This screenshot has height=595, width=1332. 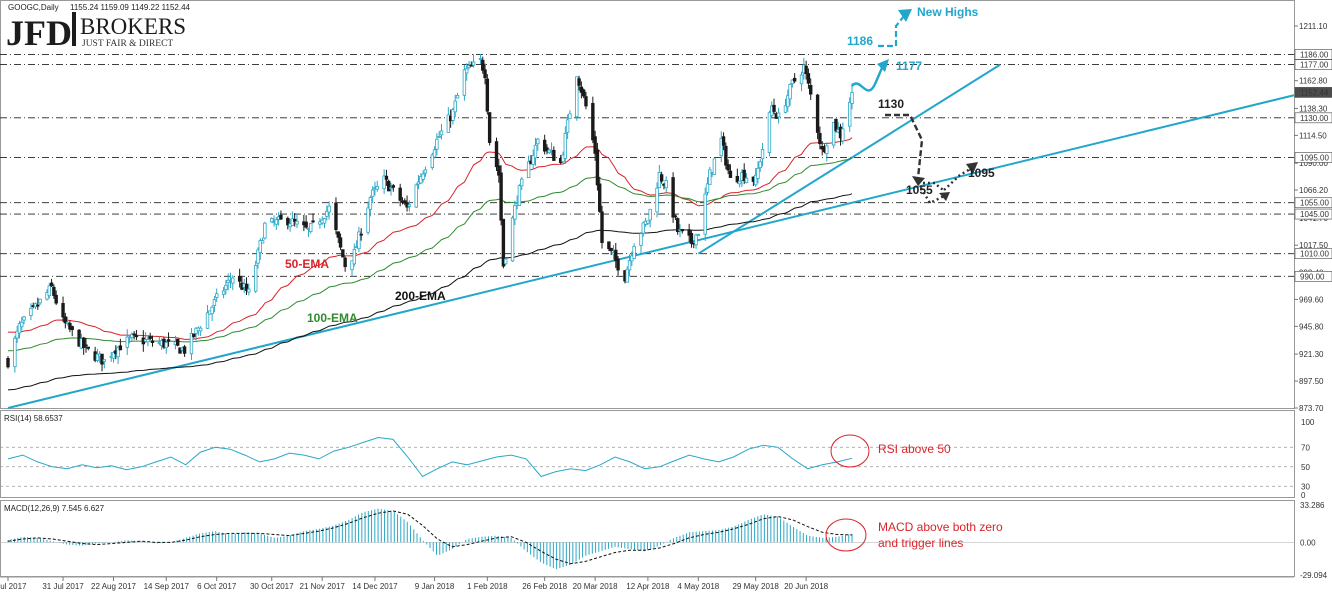 I want to click on level-tag-1055.00, so click(x=1313, y=203).